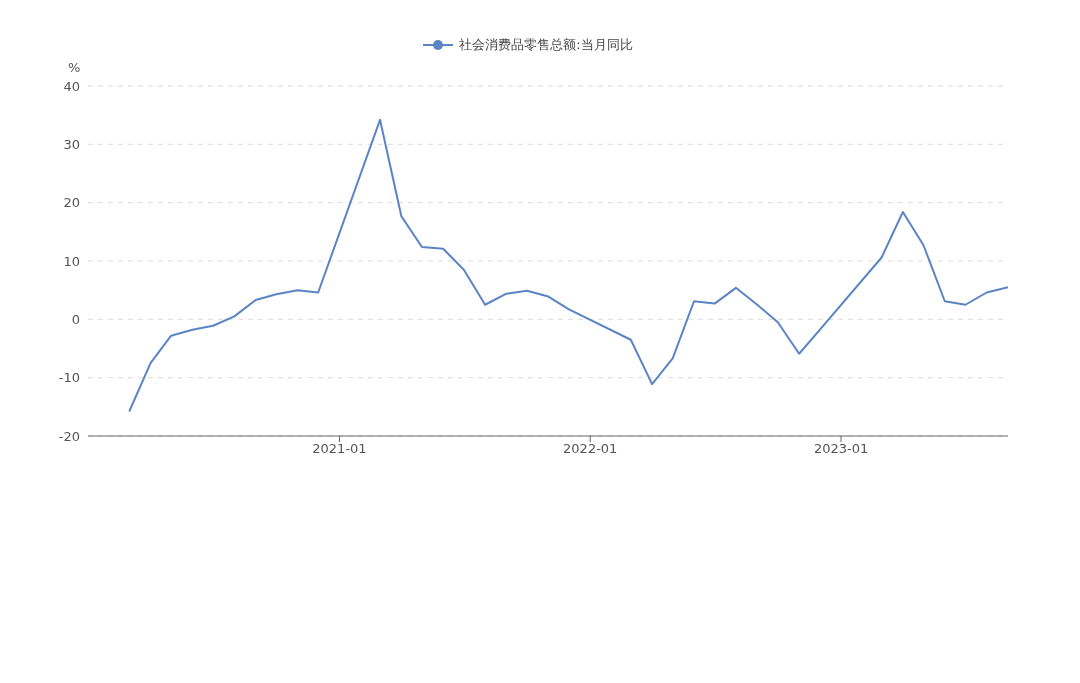 The height and width of the screenshot is (683, 1080). Describe the element at coordinates (71, 261) in the screenshot. I see `y-tick-label: 10` at that location.